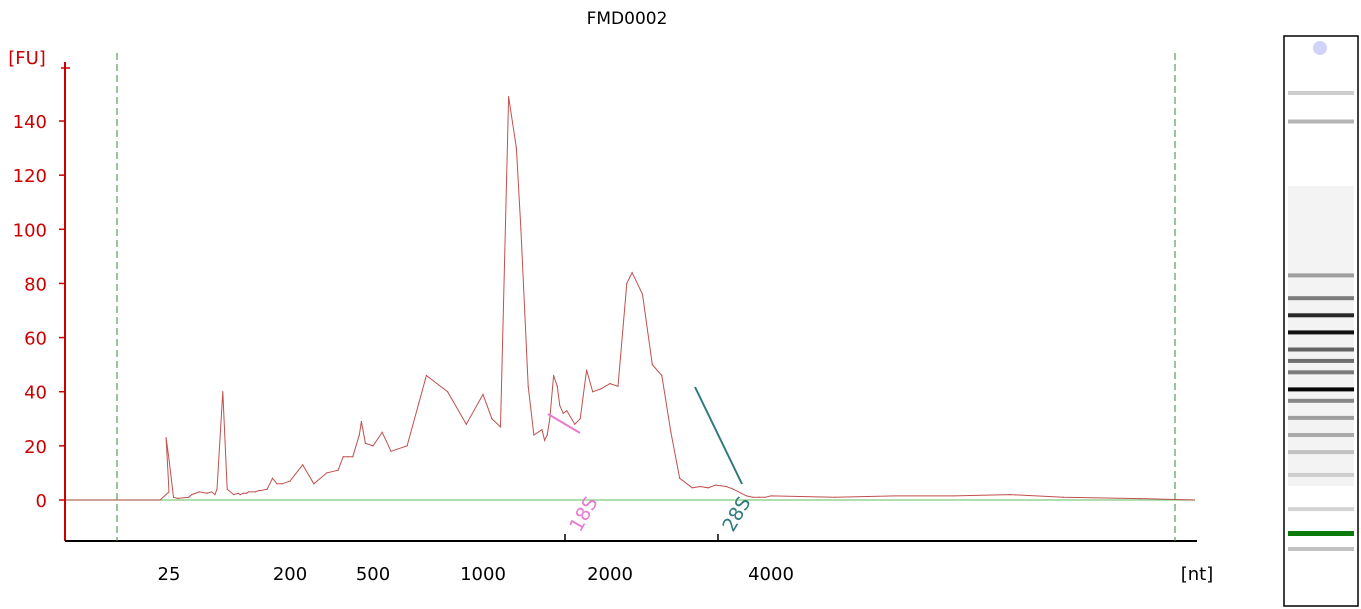  What do you see at coordinates (1197, 574) in the screenshot?
I see `x-axis-label: [nt]` at bounding box center [1197, 574].